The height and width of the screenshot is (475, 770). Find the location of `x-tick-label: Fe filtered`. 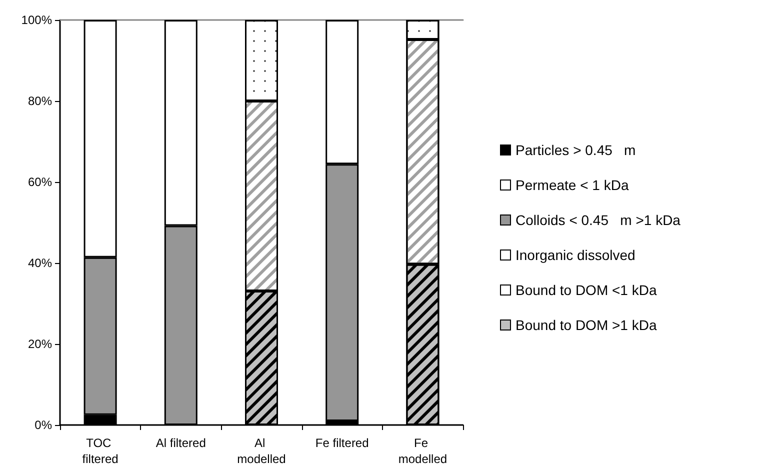

x-tick-label: Fe filtered is located at coordinates (342, 443).